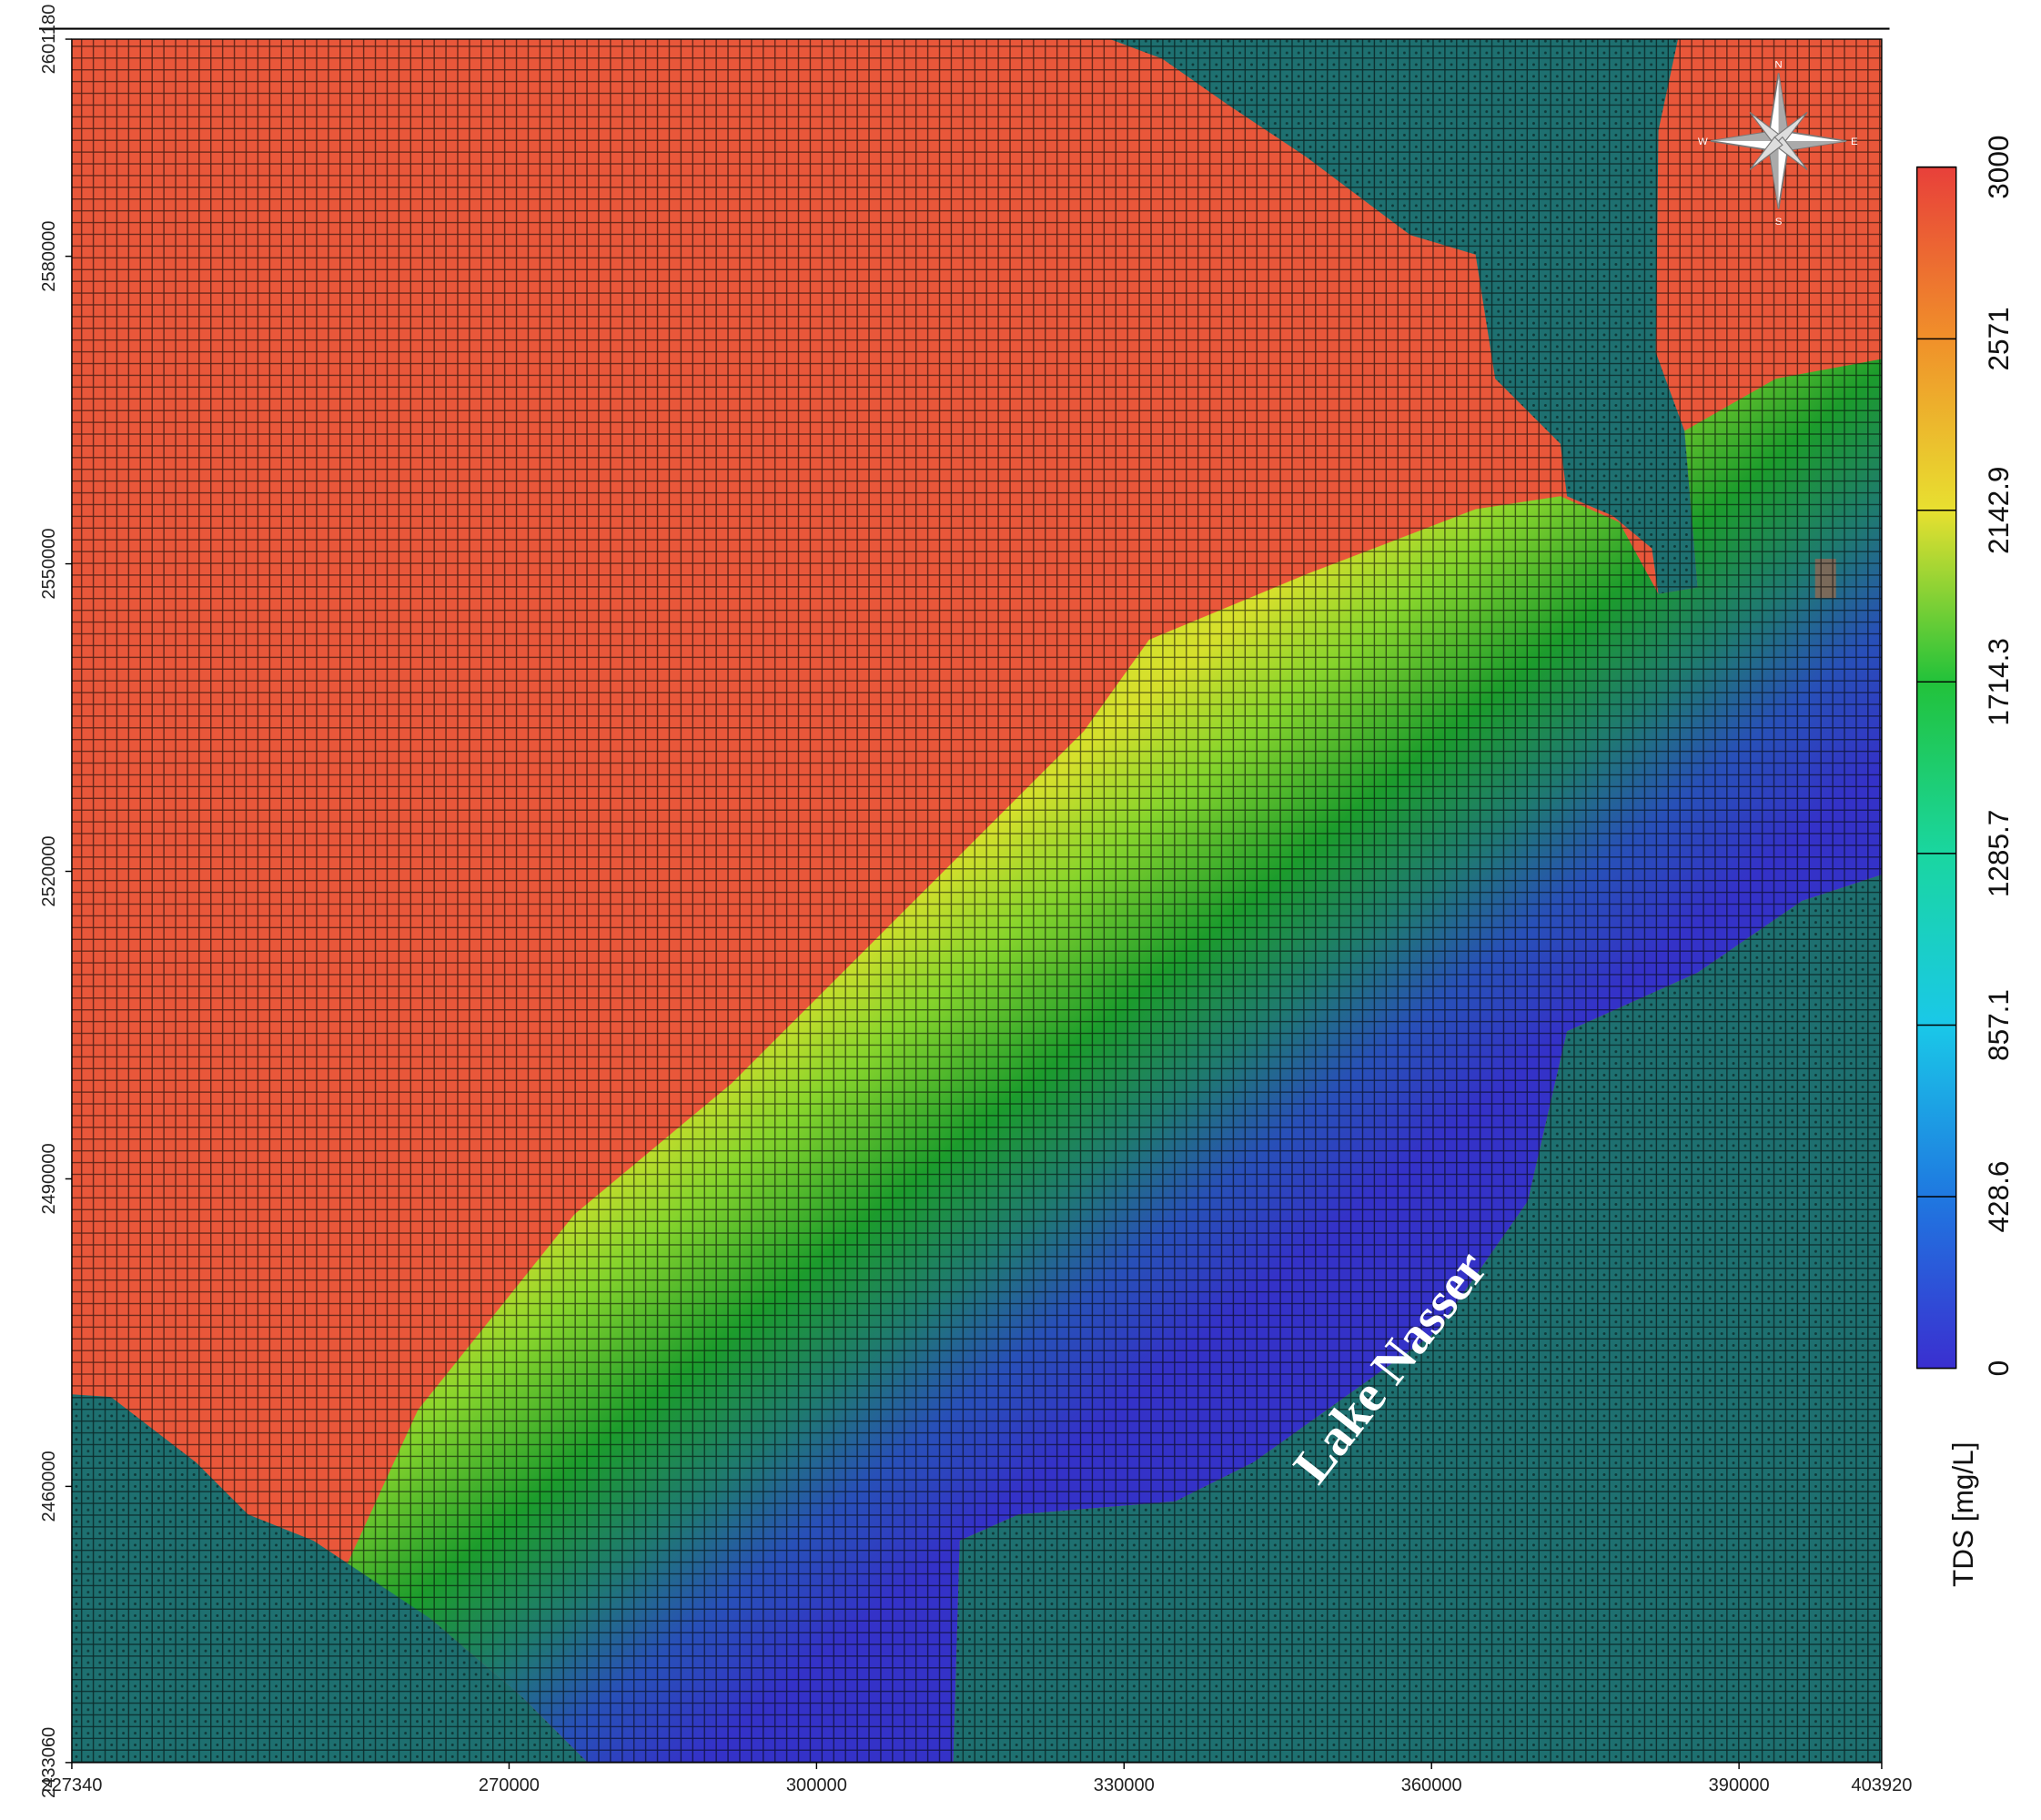 The image size is (2041, 1820). I want to click on colorbar-tick-label: 857.1, so click(1999, 1025).